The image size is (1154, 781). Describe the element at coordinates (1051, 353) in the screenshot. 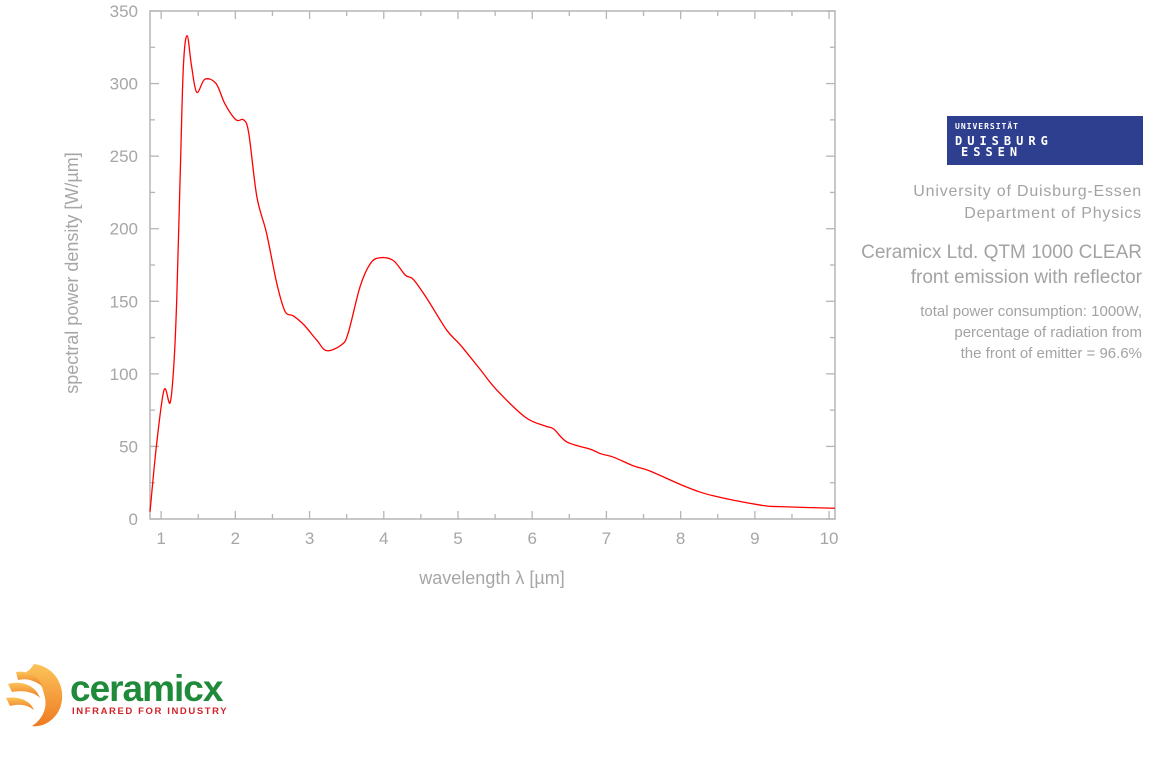

I see `note-line-3: the front of emitter = 96.6%` at that location.